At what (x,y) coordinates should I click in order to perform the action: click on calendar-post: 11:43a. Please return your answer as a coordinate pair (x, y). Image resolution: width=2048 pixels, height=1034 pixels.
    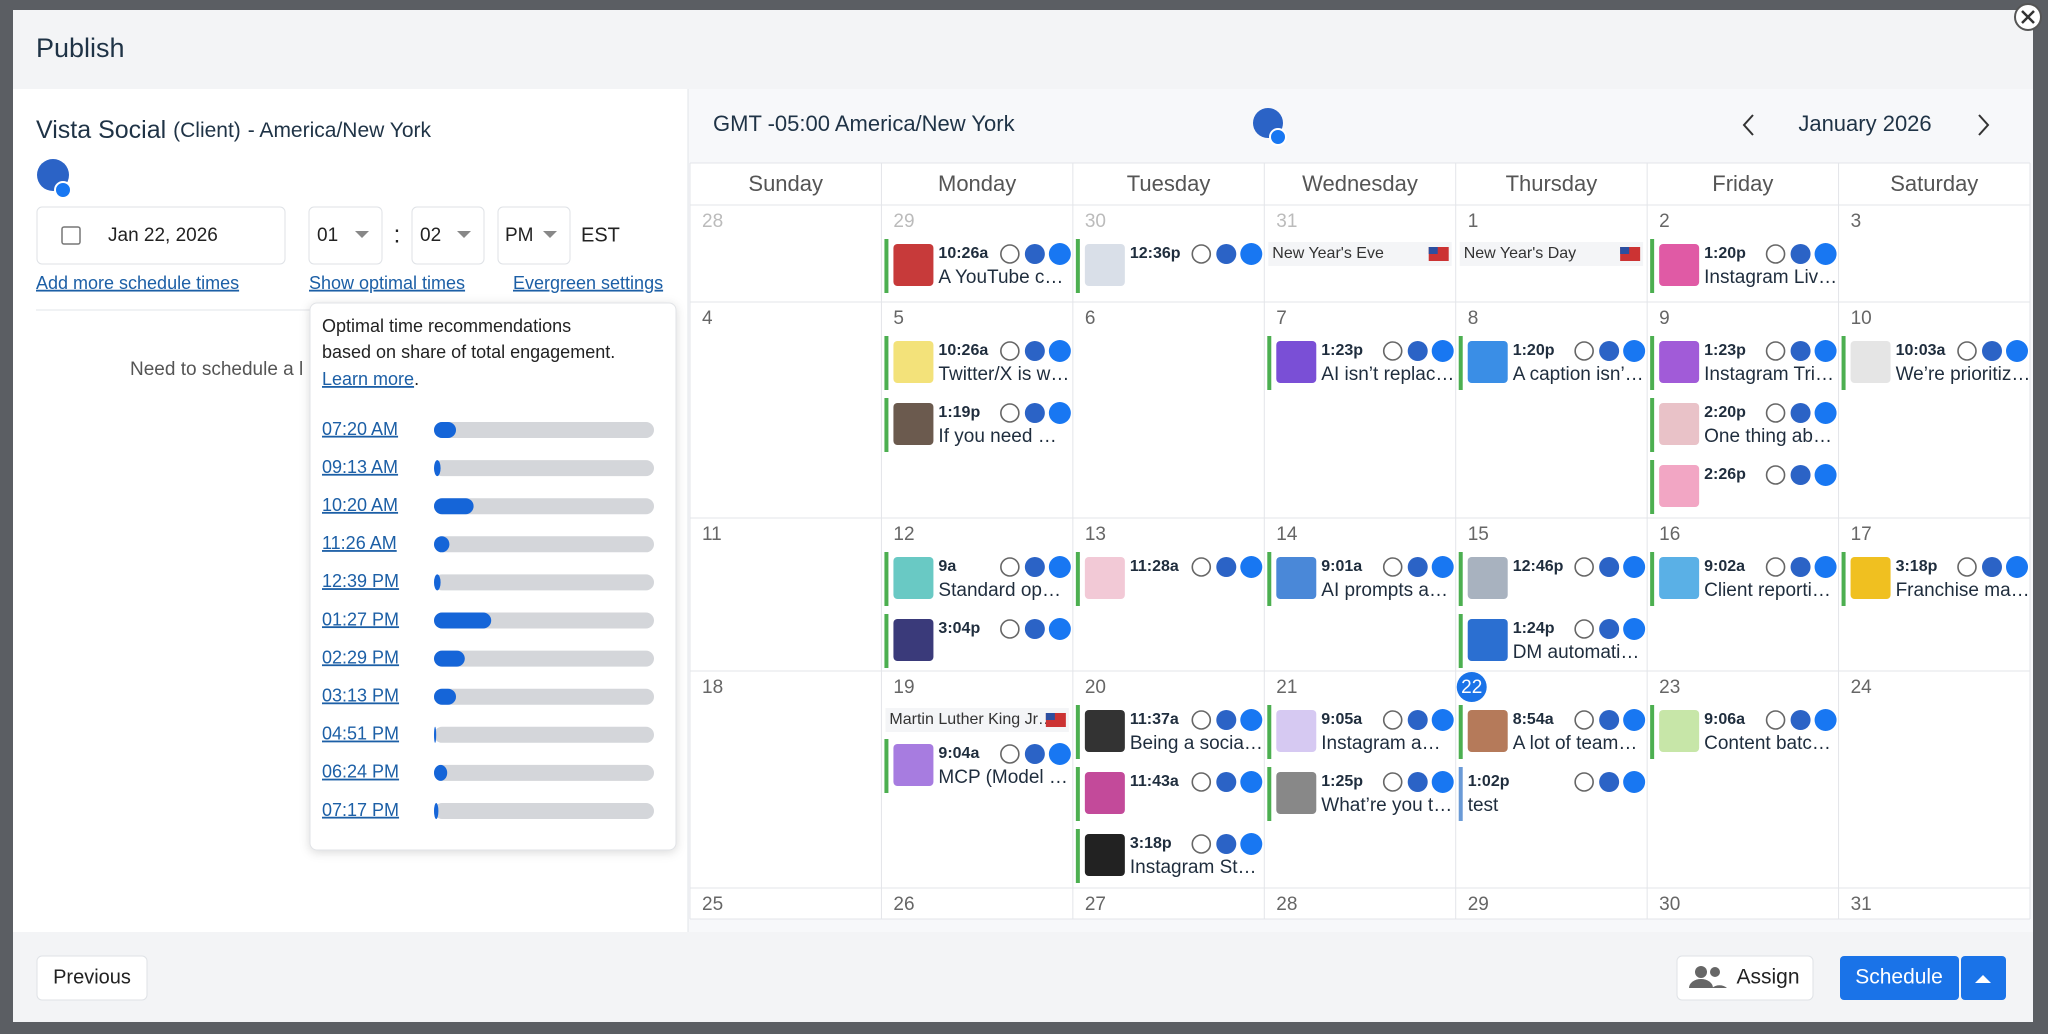
    Looking at the image, I should click on (1169, 794).